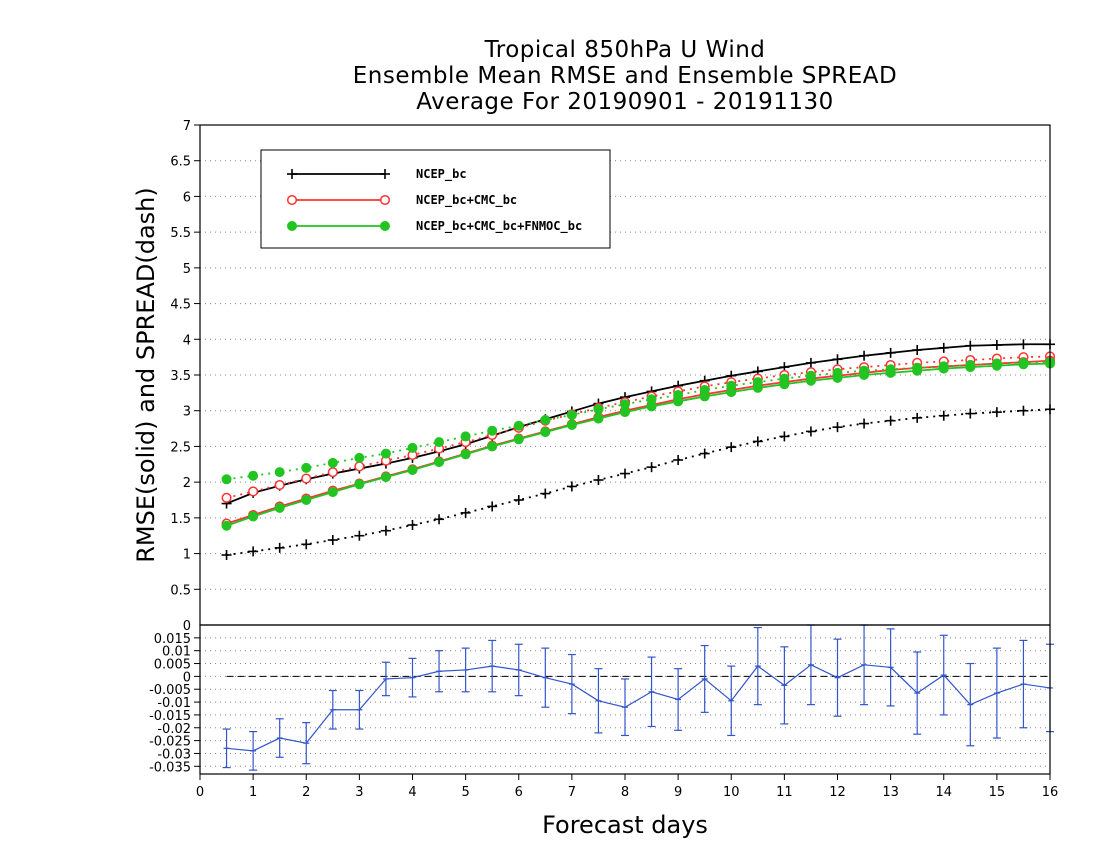 This screenshot has width=1100, height=850. Describe the element at coordinates (180, 233) in the screenshot. I see `y-tick-label: 5.5` at that location.